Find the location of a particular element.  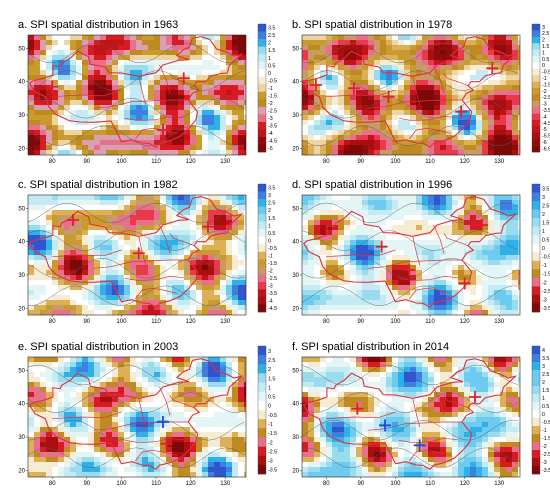

colorbar-label: 0.5 is located at coordinates (271, 234).